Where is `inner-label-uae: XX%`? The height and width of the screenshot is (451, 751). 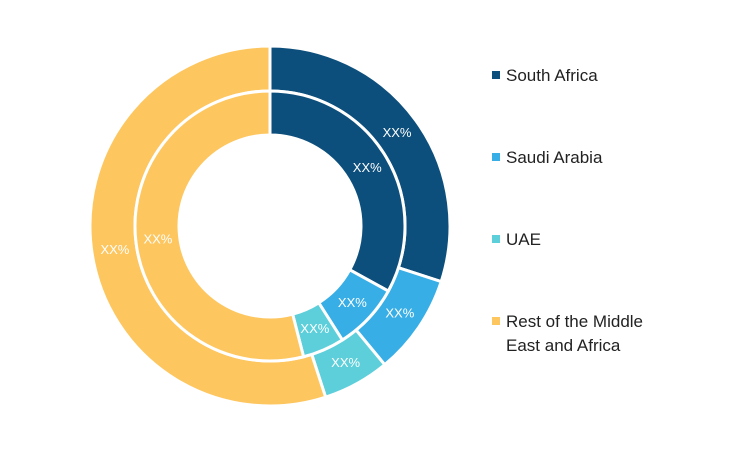 inner-label-uae: XX% is located at coordinates (314, 328).